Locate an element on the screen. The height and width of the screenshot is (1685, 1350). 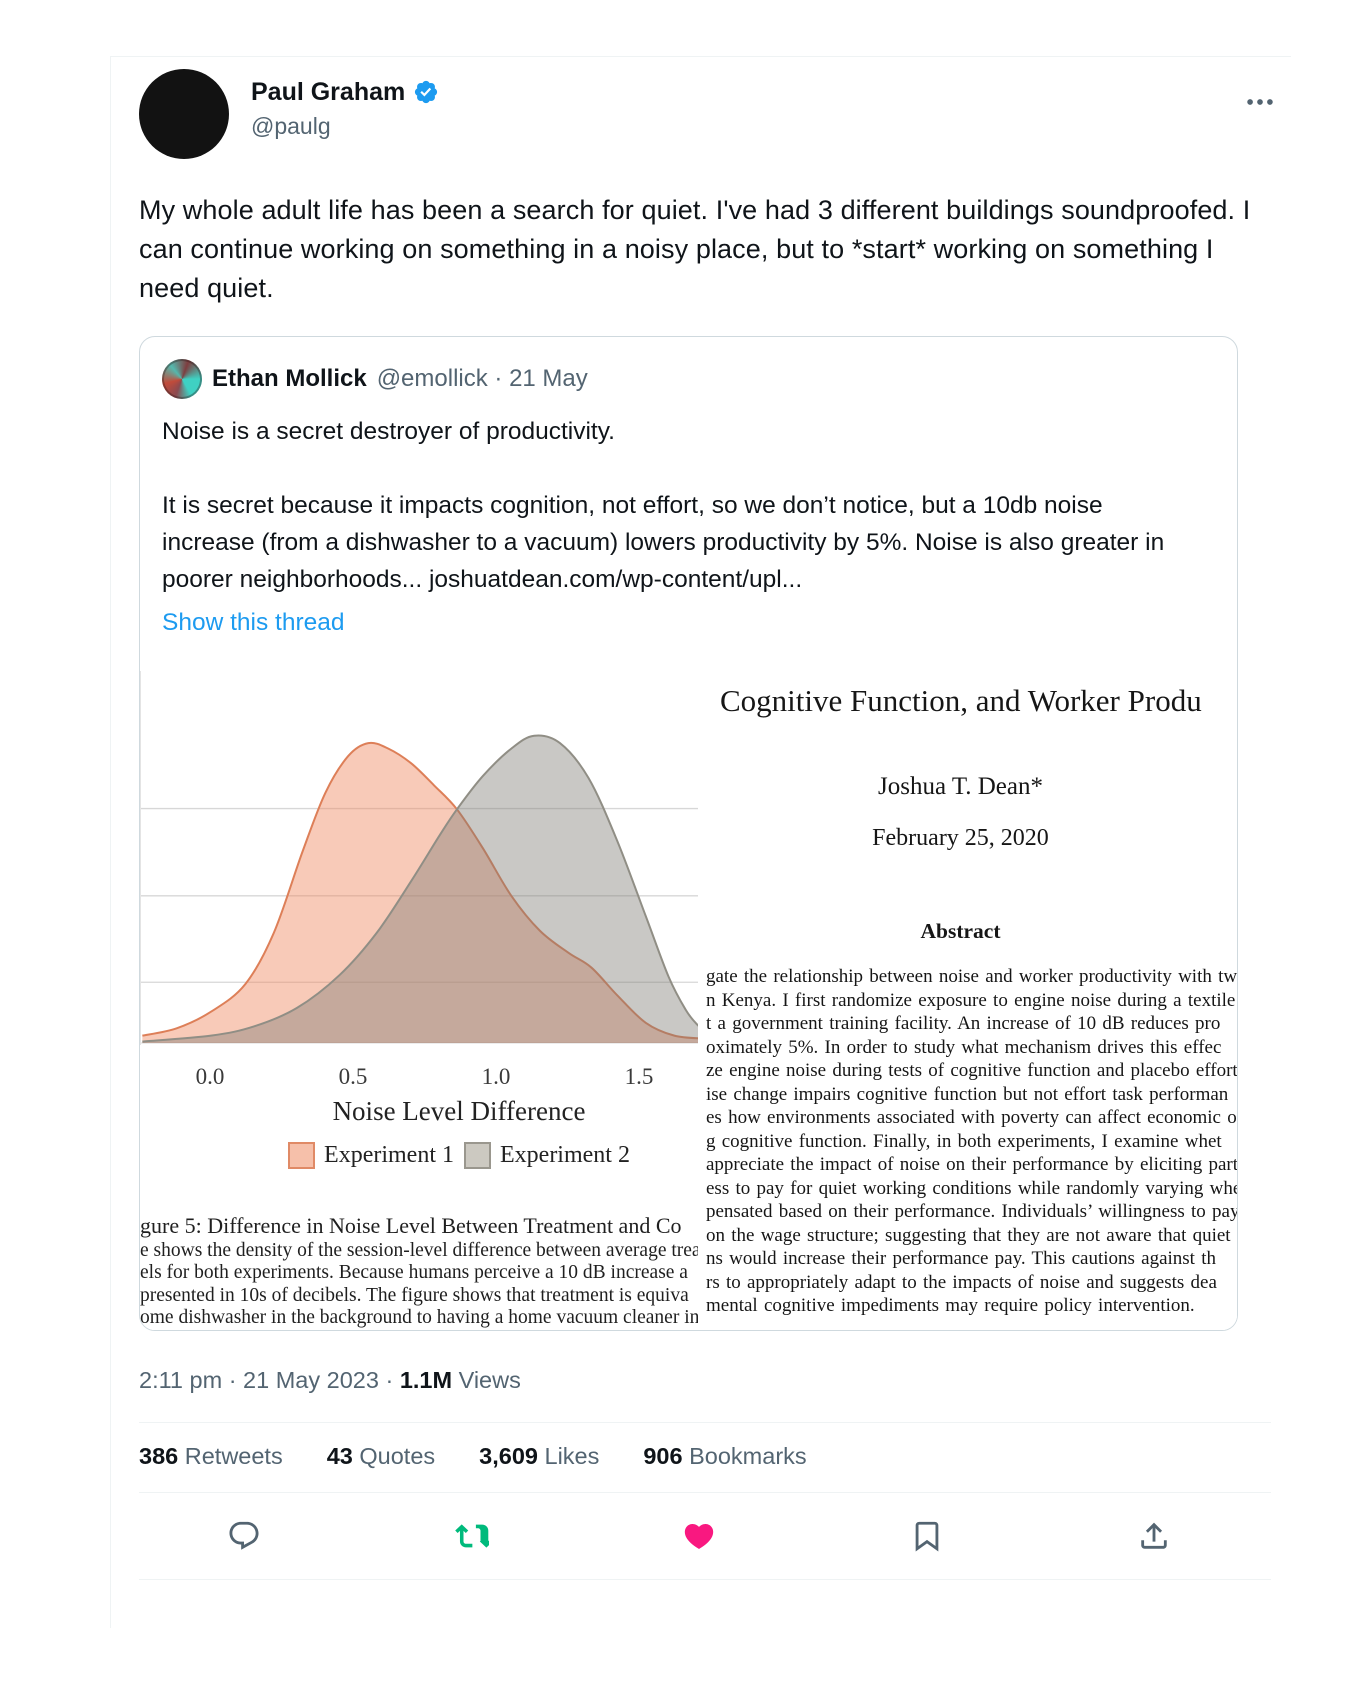
legend-label: Experiment 2 is located at coordinates (565, 1155).